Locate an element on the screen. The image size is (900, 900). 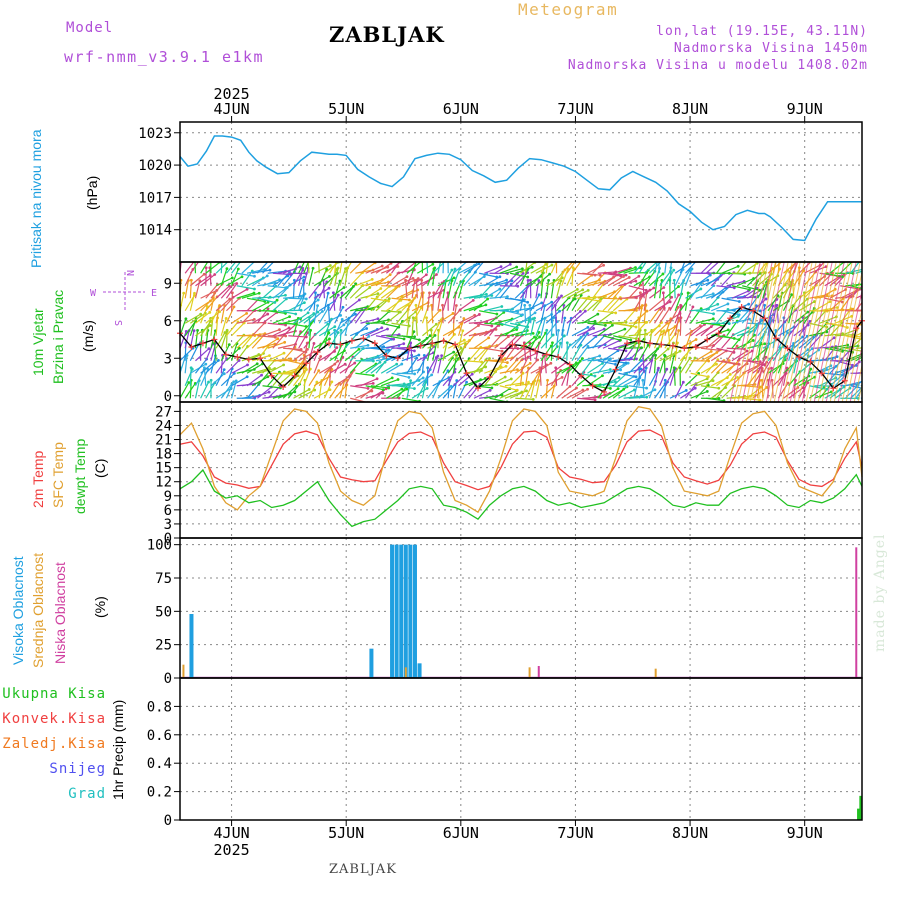
cloud-bar-low is located at coordinates (538, 672).